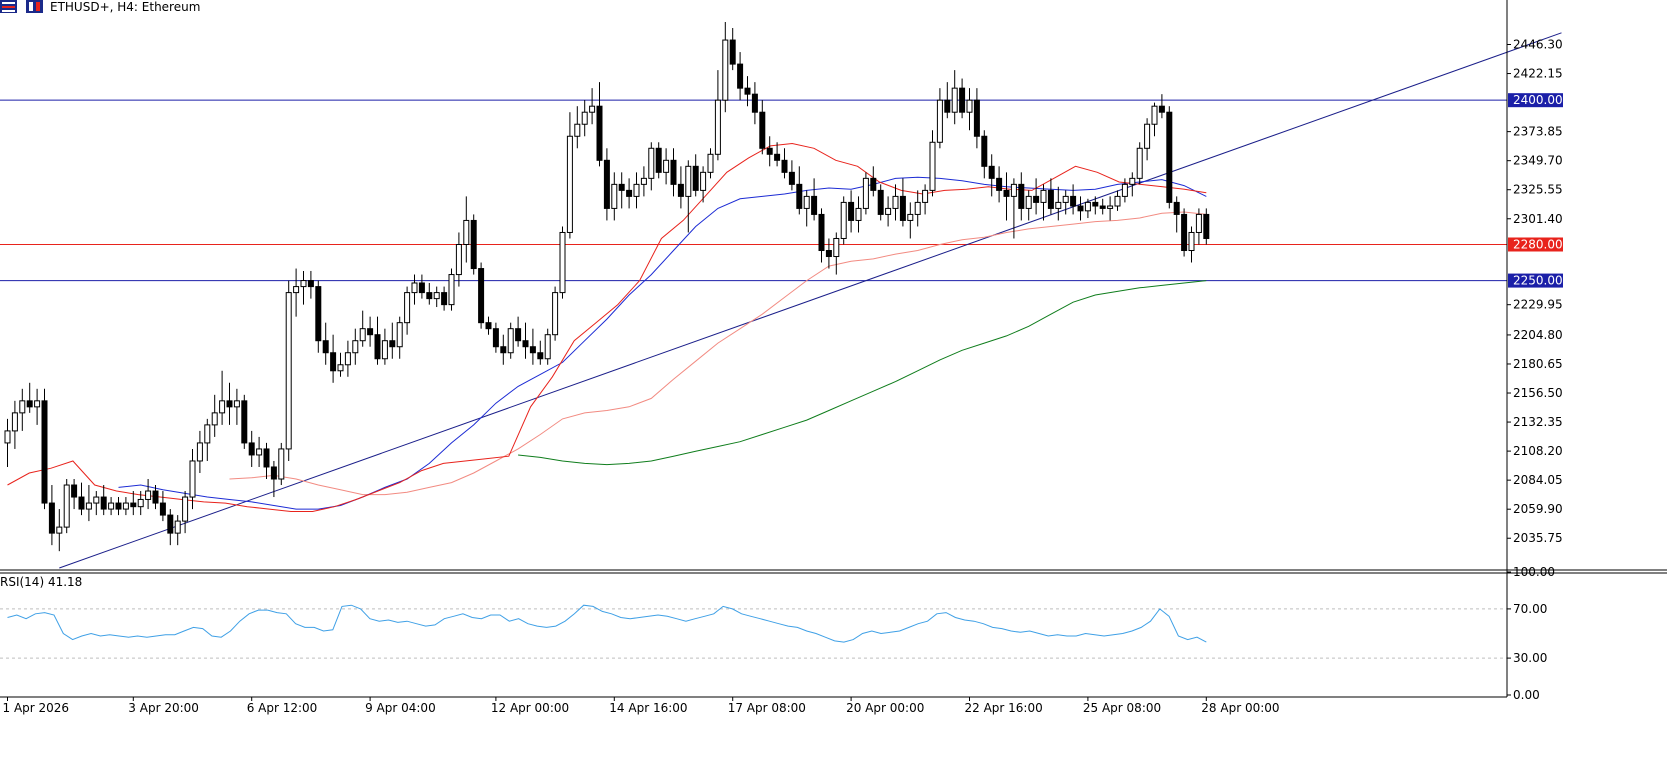  I want to click on symbol-icon, so click(34, 6).